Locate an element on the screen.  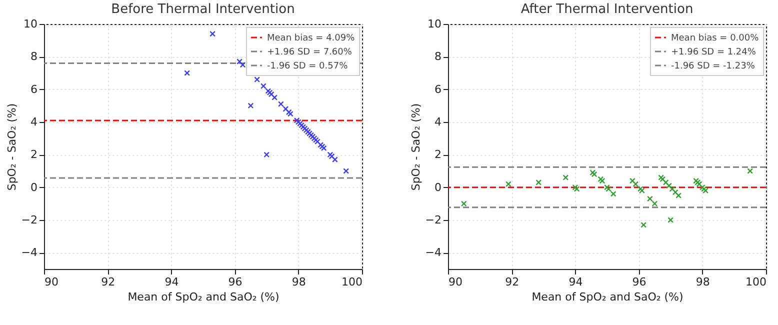
legend-label: -1.96 SD = -1.23% is located at coordinates (713, 67).